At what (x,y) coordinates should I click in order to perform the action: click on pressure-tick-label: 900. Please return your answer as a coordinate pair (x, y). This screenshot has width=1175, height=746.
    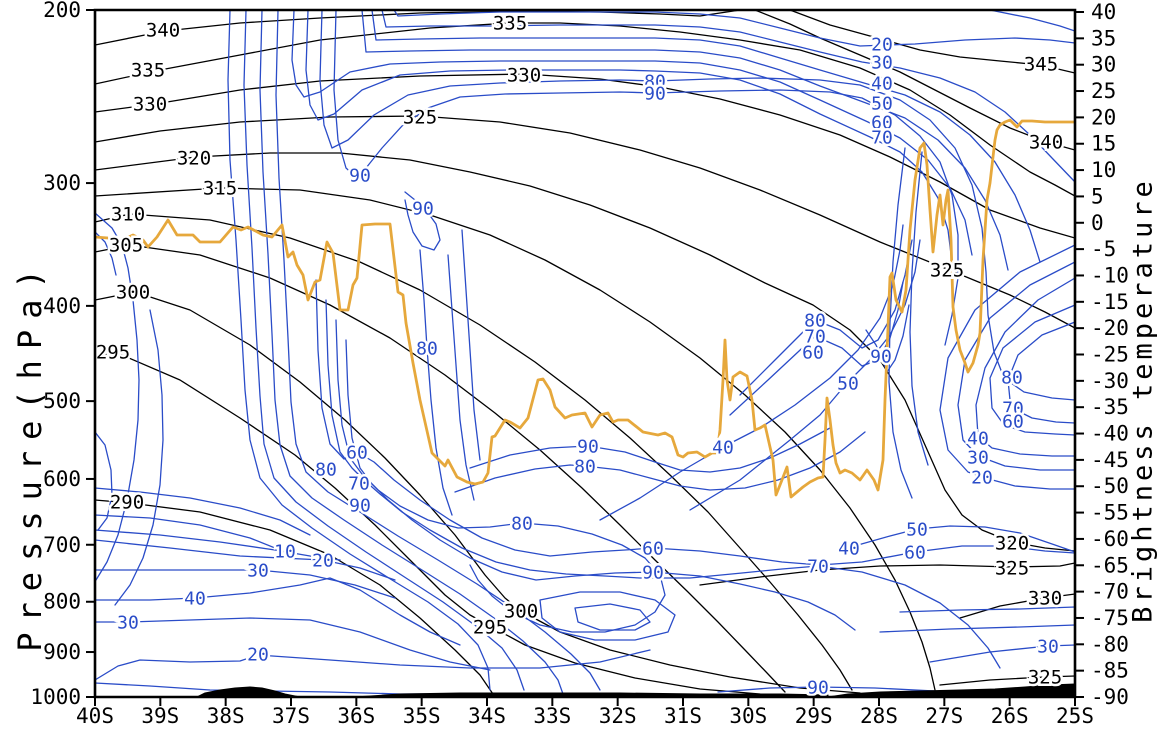
    Looking at the image, I should click on (62, 652).